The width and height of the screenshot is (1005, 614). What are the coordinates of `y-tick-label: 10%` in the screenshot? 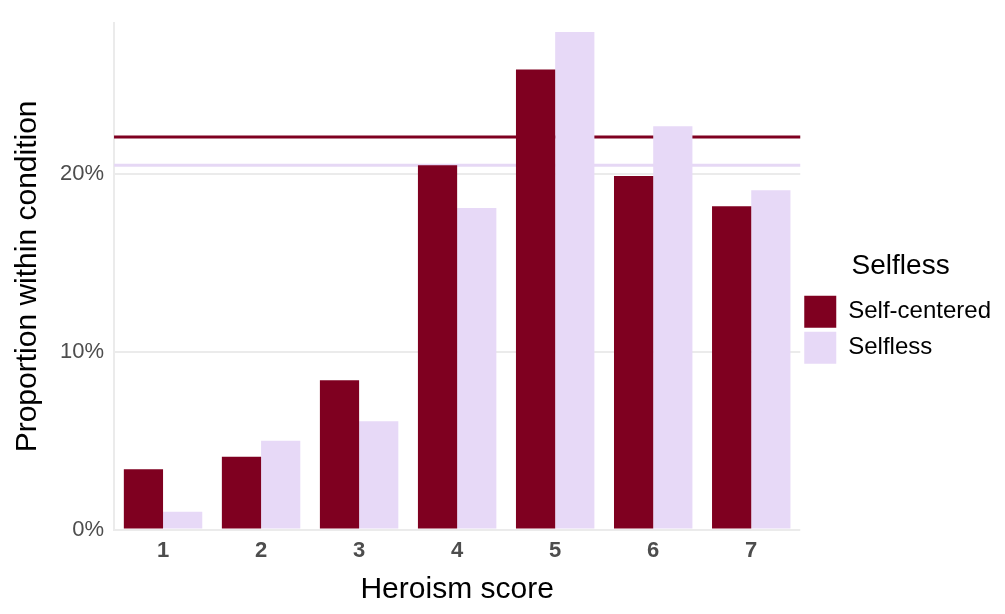 It's located at (82, 350).